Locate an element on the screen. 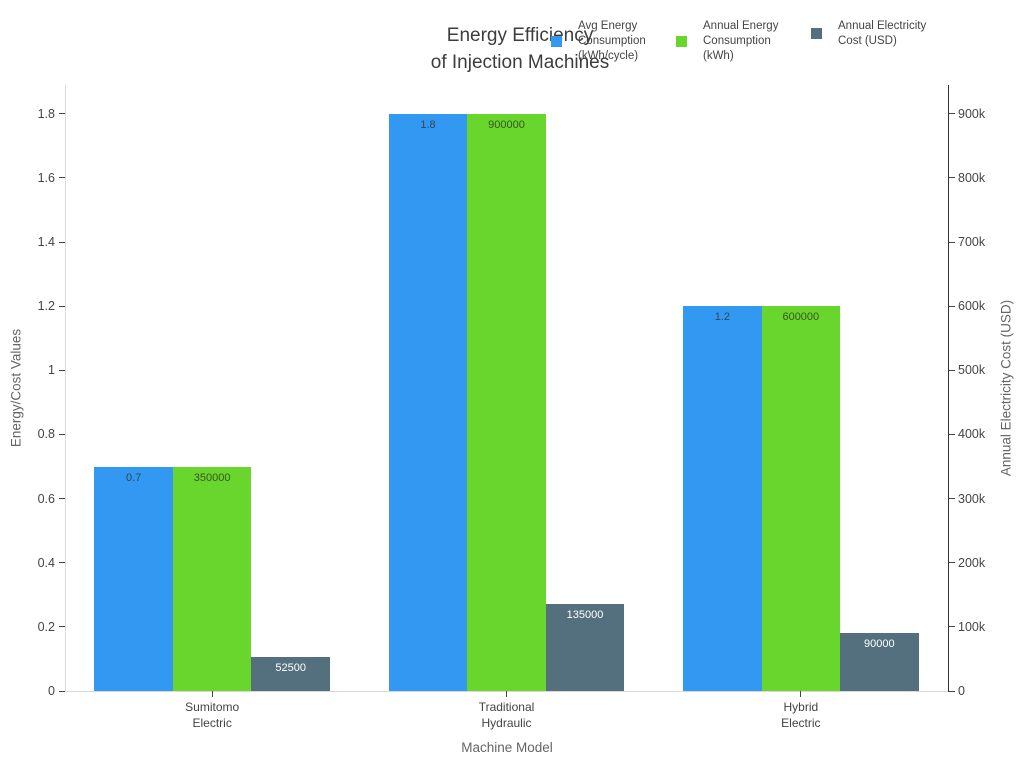 The width and height of the screenshot is (1024, 768). x-category-label: Hybrid Electric is located at coordinates (801, 715).